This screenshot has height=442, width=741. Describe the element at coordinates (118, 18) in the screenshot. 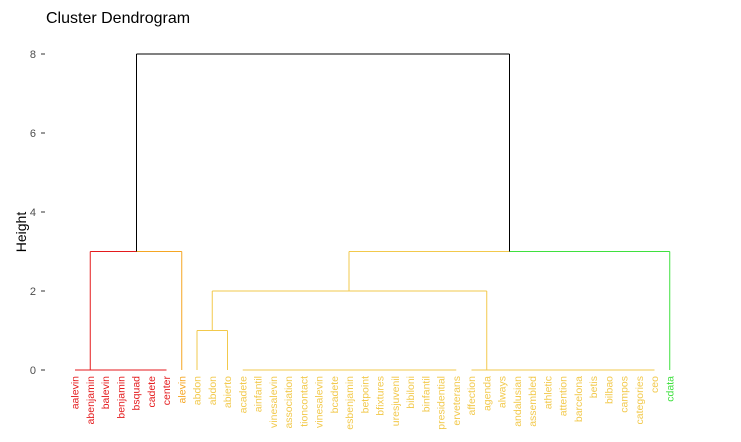

I see `chart-title: Cluster Dendrogram` at that location.